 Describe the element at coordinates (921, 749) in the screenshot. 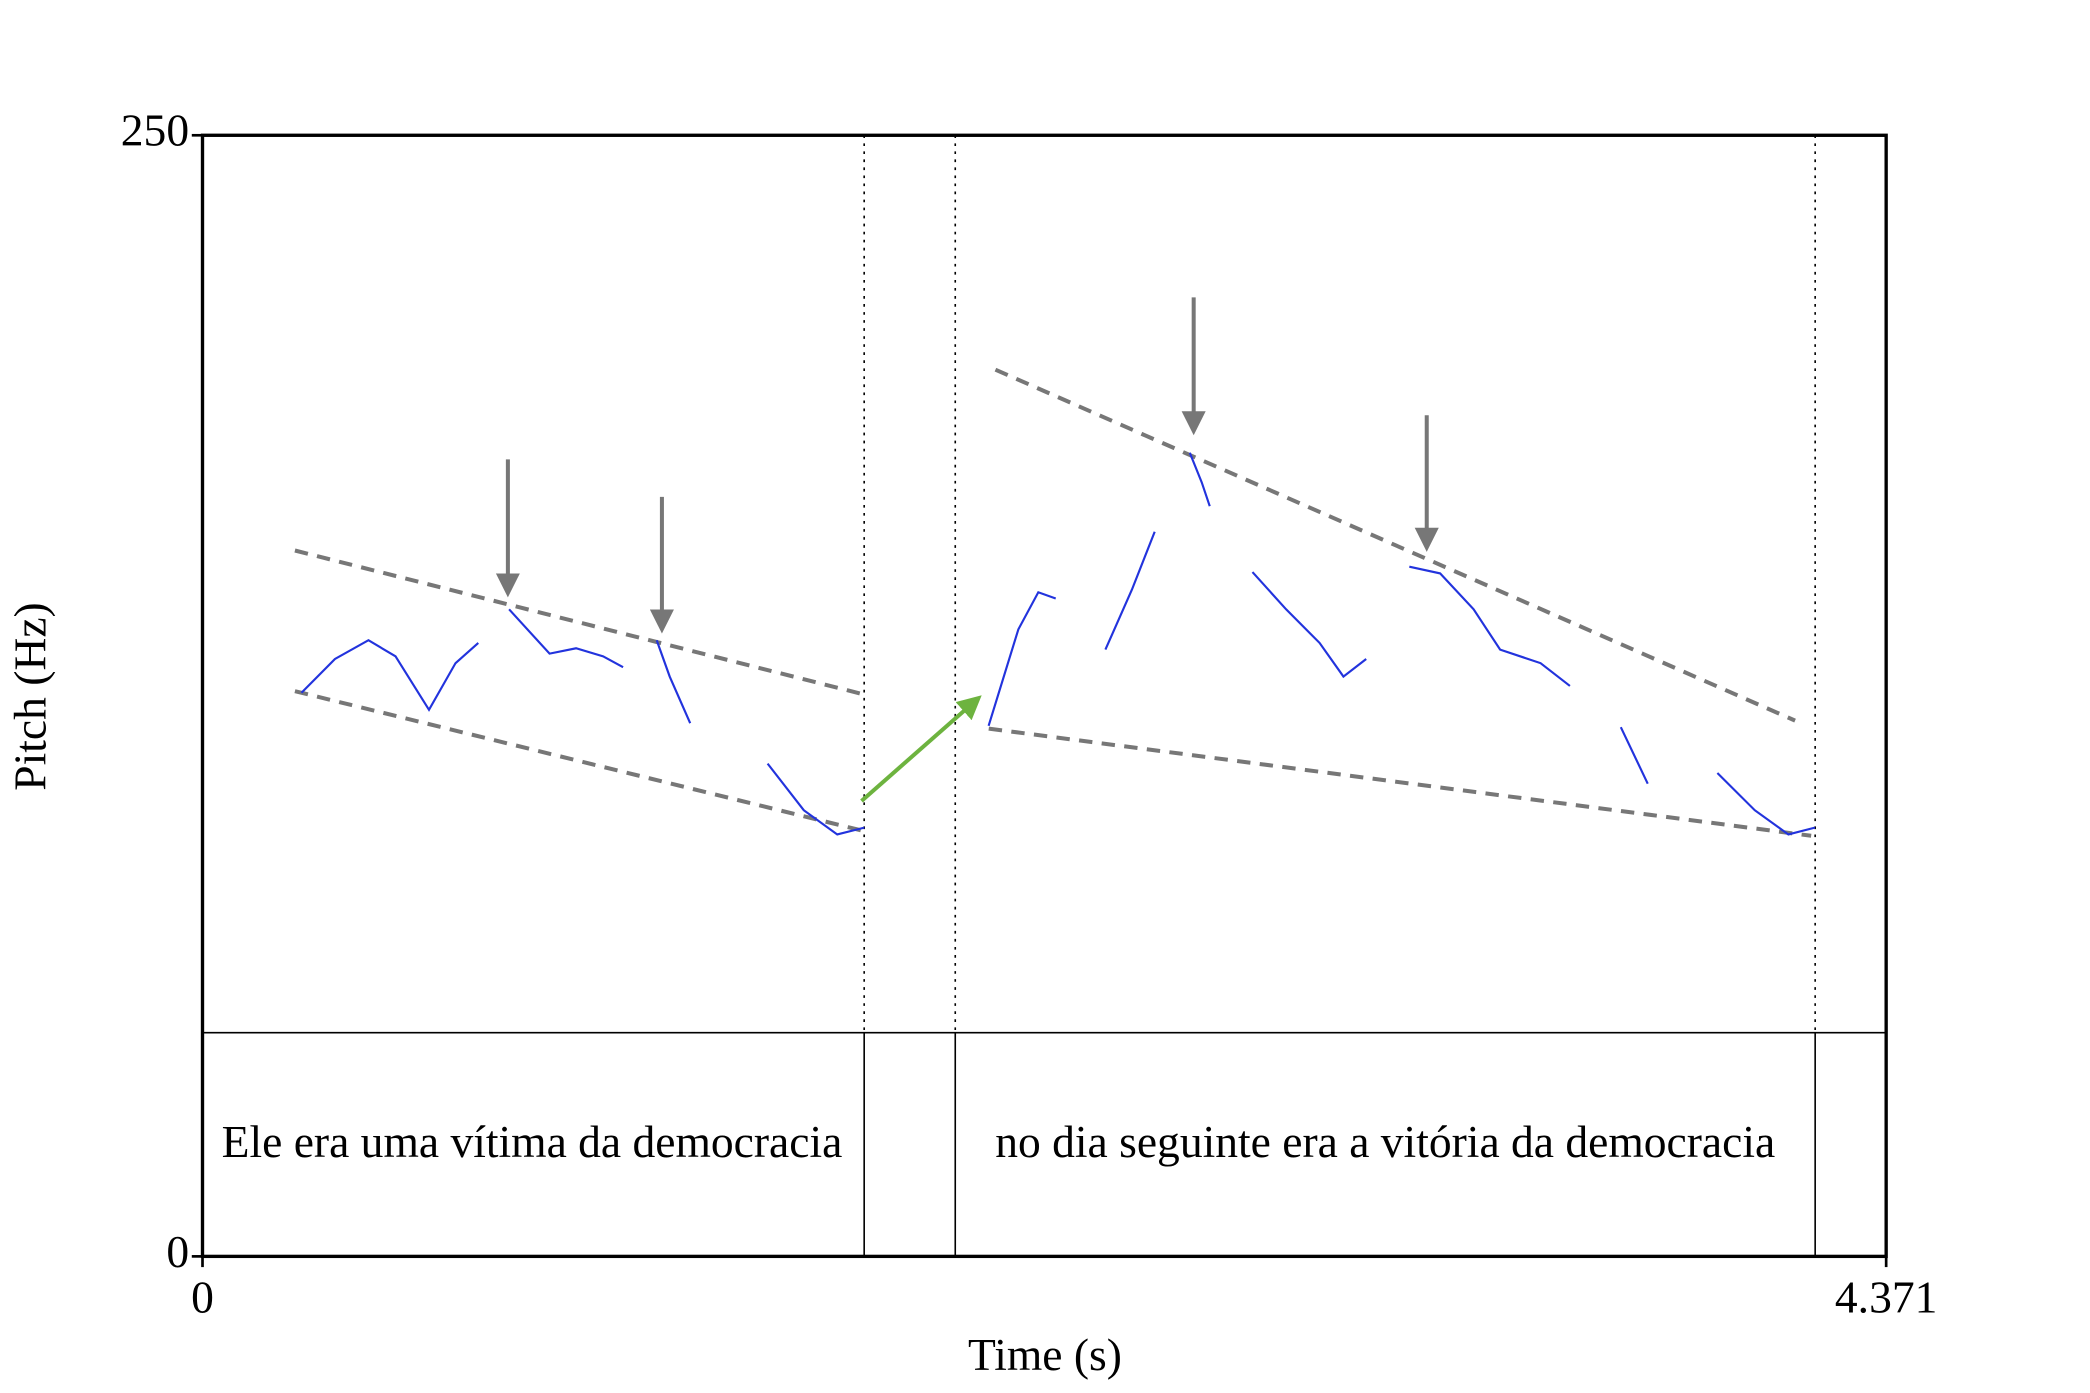

I see `reset-arrow` at that location.